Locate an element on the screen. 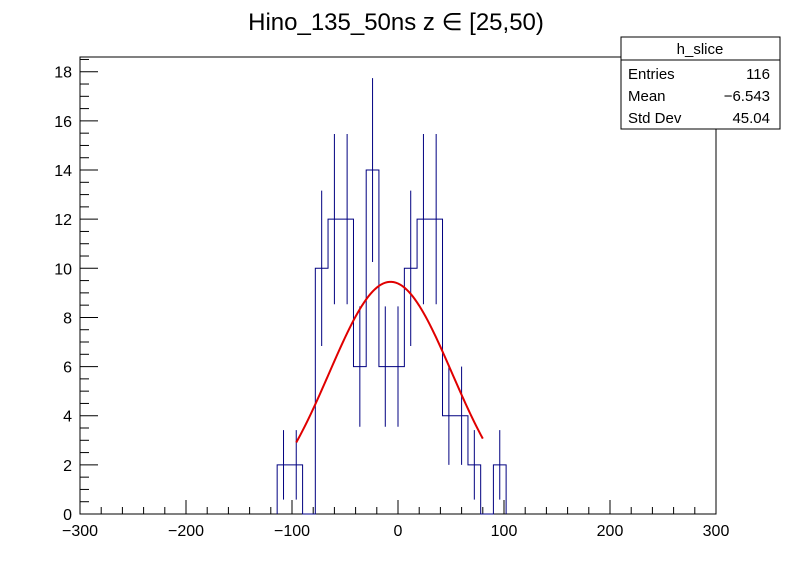  gaussian-fit is located at coordinates (389, 361).